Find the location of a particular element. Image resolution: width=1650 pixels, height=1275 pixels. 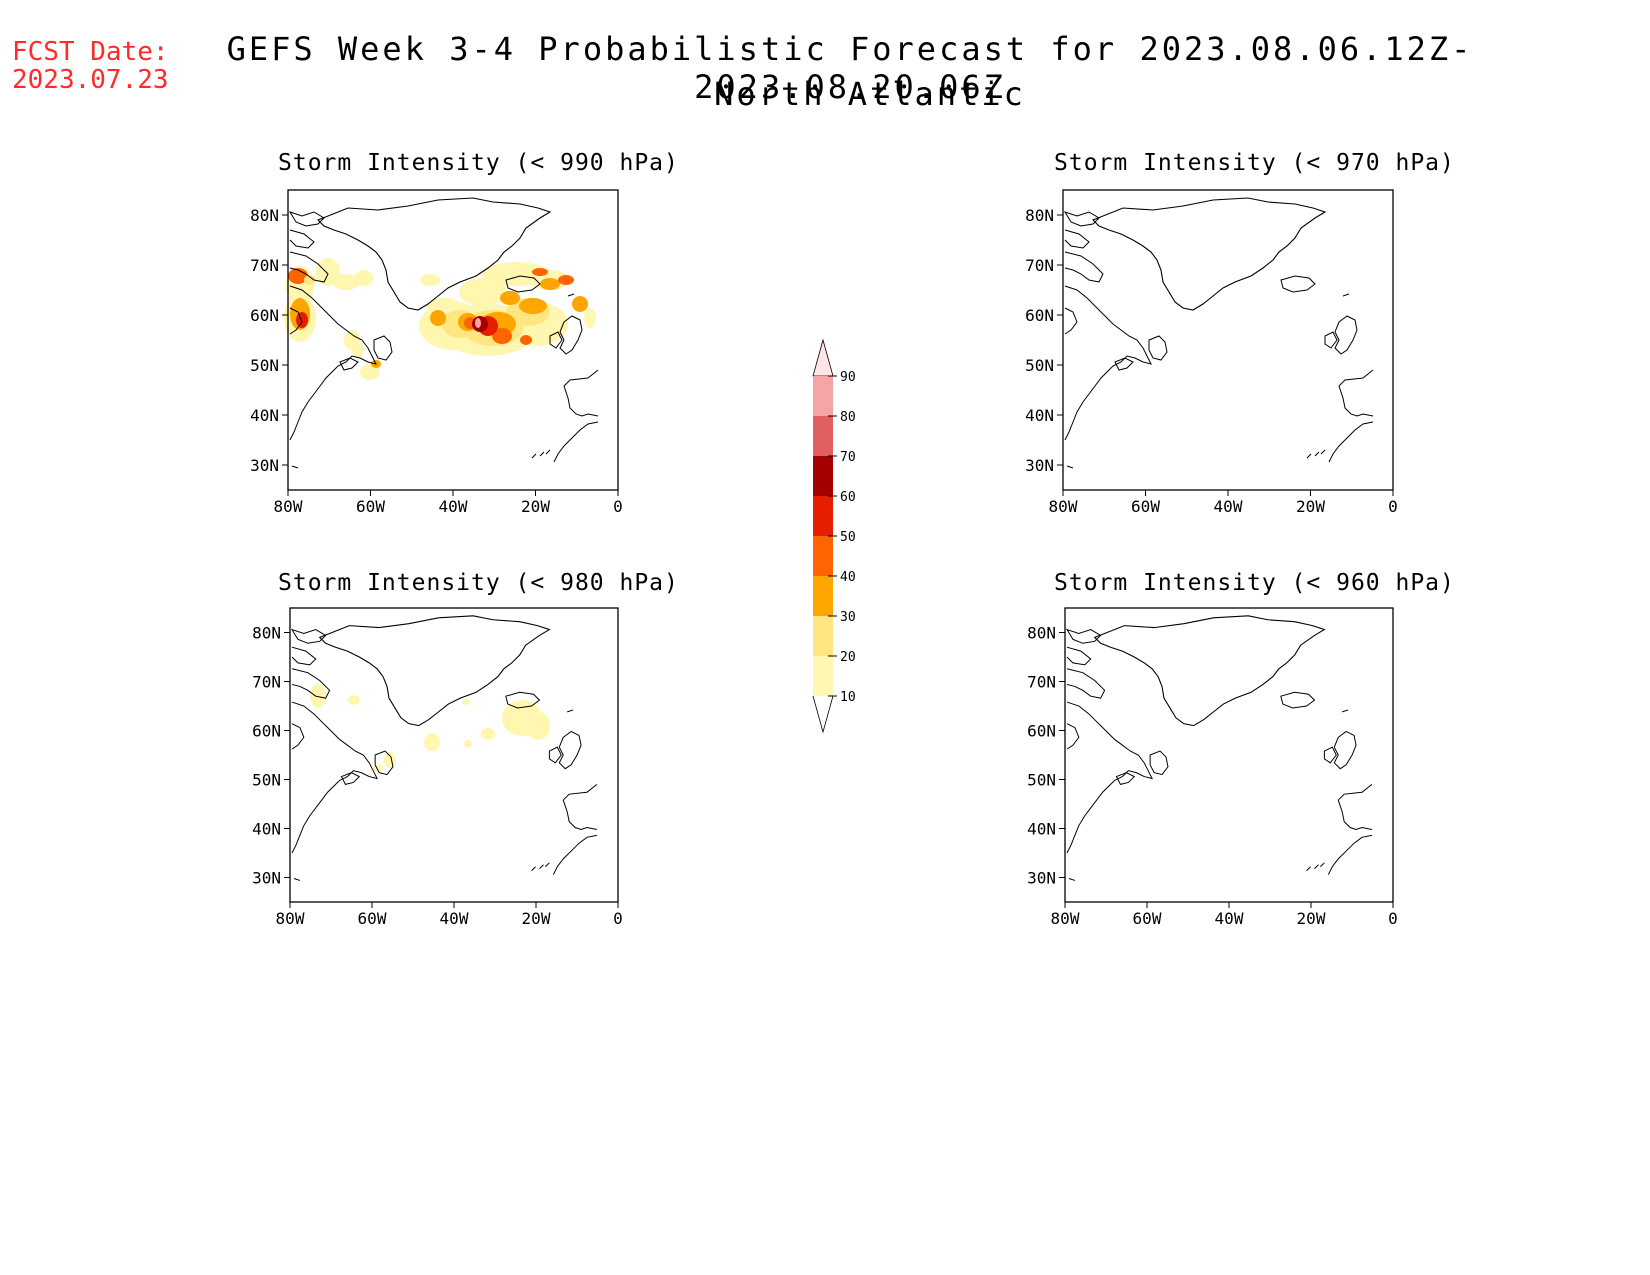

axes-960: 80N 70N 60N 50N 40N 30N 80W 60W 40W 20W 0 is located at coordinates (1212, 776).